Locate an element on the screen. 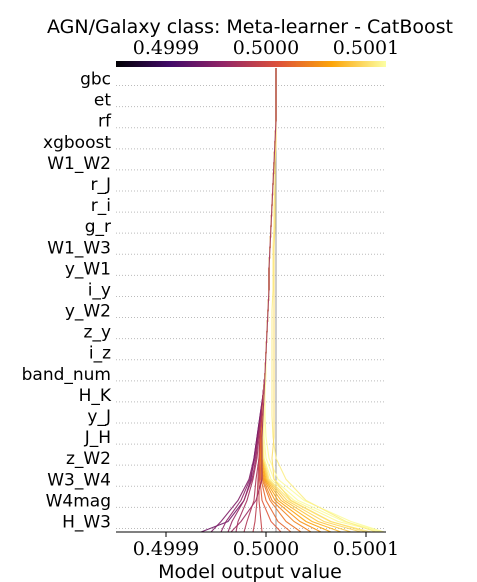 This screenshot has height=582, width=477. colorbar-gradient is located at coordinates (251, 64).